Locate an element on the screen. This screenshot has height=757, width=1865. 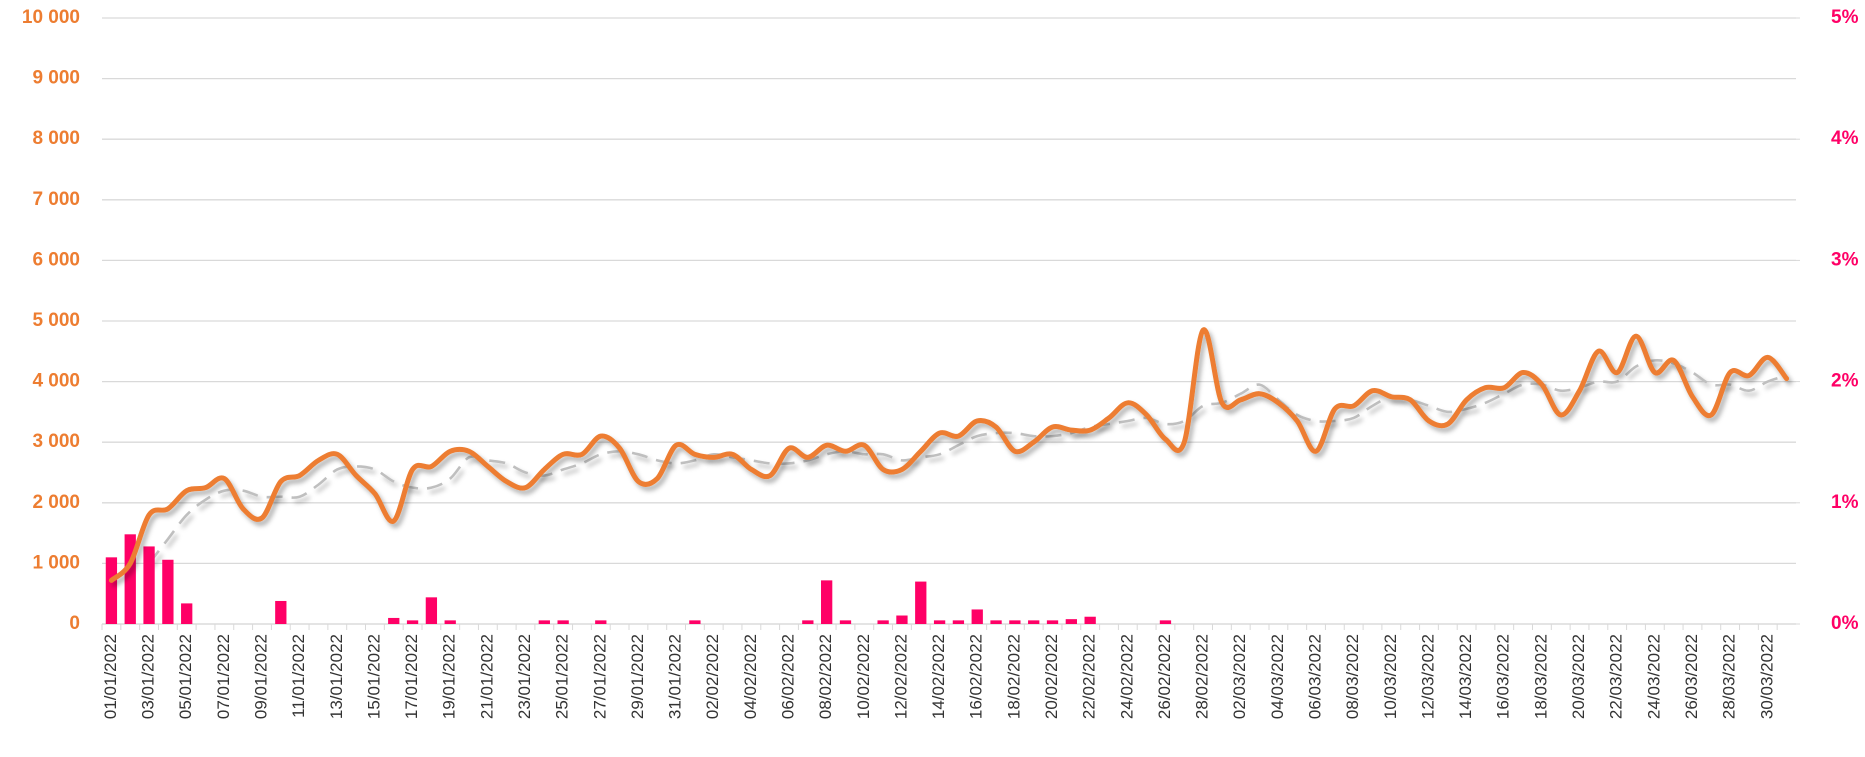
x-tick-label: 27/01/2022 is located at coordinates (599, 676).